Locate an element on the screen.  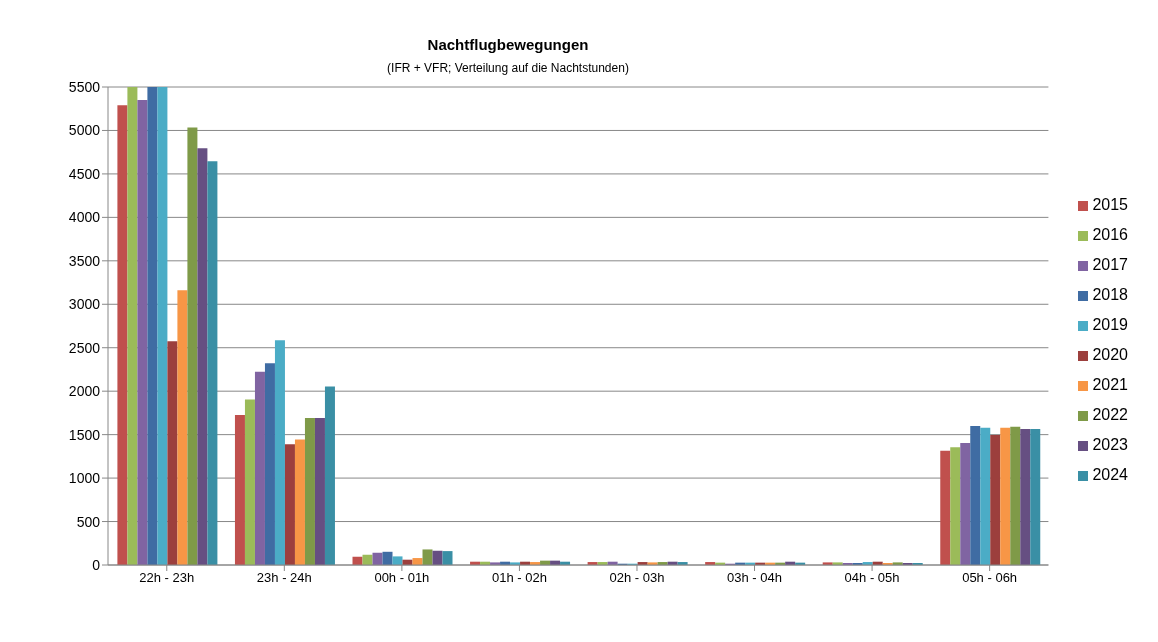
x-tick-label: 03h - 04h is located at coordinates (754, 578).